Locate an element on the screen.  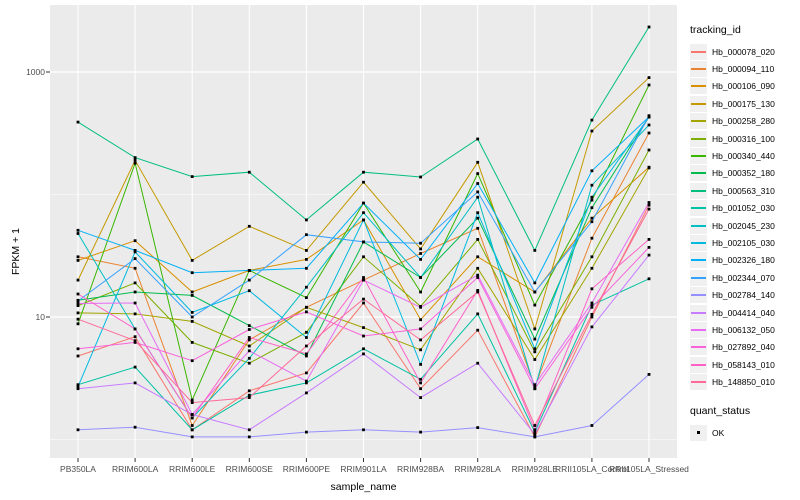
legend-label: Hb_000316_100 is located at coordinates (743, 138).